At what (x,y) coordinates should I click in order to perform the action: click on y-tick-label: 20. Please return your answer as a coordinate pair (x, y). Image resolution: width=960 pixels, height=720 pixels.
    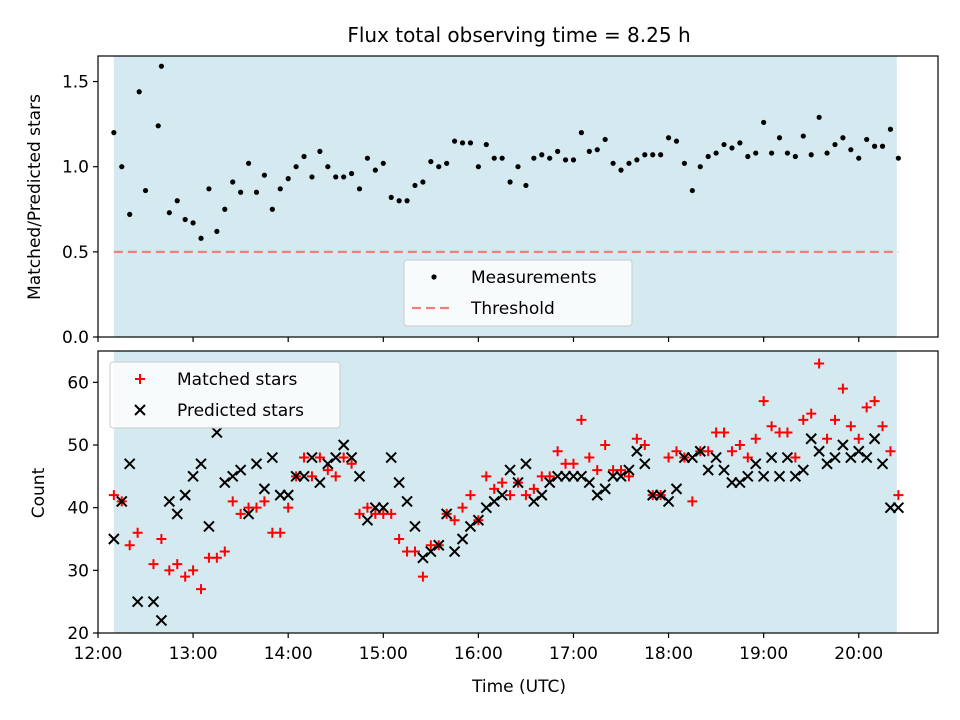
    Looking at the image, I should click on (78, 634).